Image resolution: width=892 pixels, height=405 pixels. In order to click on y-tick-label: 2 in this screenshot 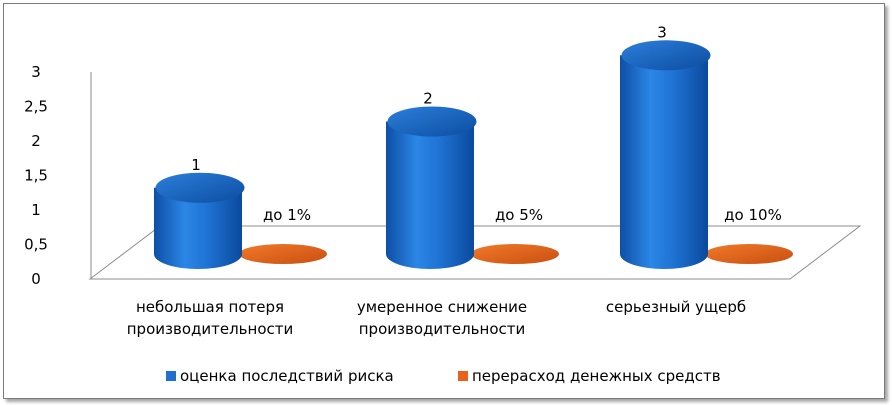, I will do `click(36, 141)`.